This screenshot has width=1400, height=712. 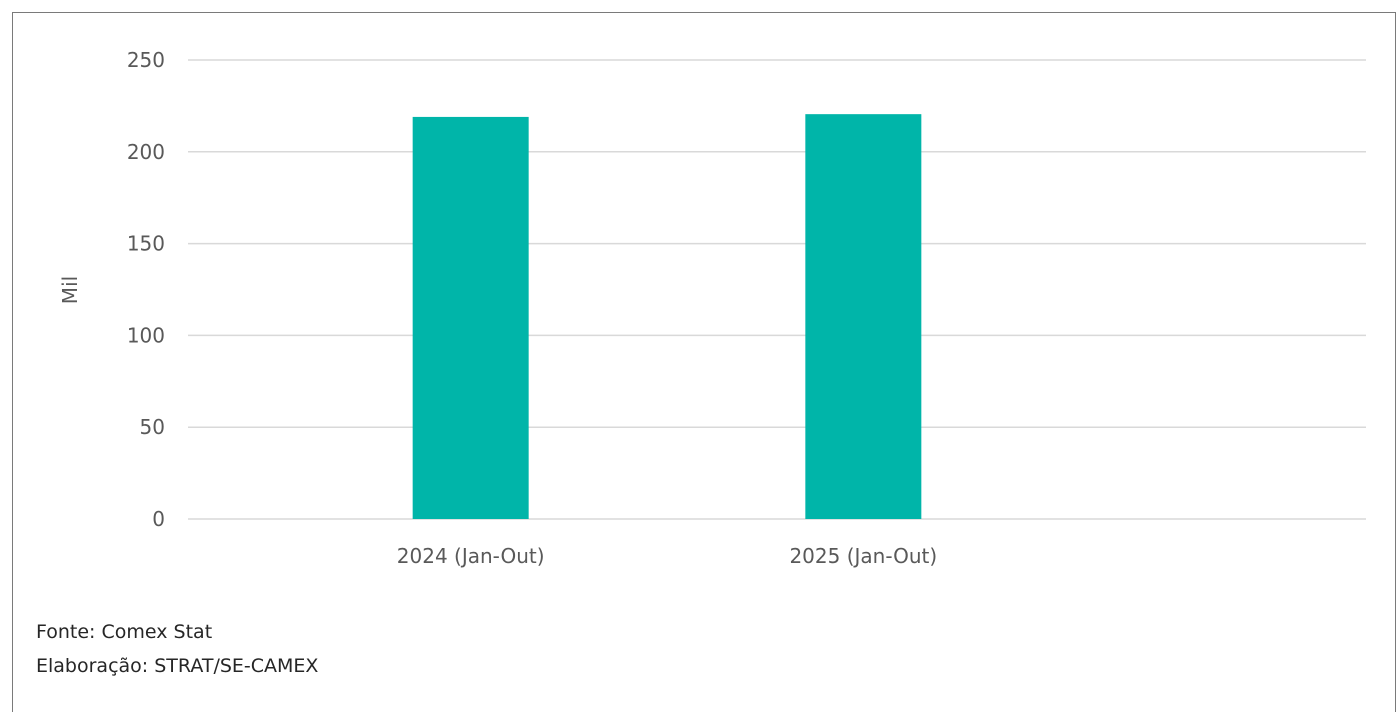 What do you see at coordinates (152, 427) in the screenshot?
I see `y-tick-label: 50` at bounding box center [152, 427].